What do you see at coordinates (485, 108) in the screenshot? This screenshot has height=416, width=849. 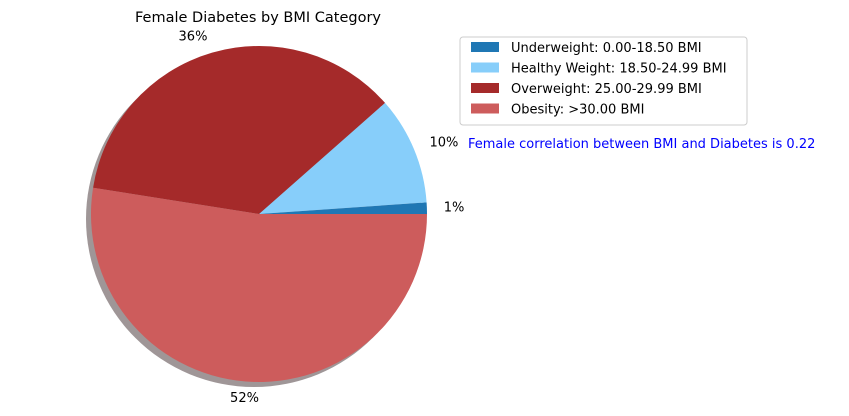 I see `legend-swatch-obesity` at bounding box center [485, 108].